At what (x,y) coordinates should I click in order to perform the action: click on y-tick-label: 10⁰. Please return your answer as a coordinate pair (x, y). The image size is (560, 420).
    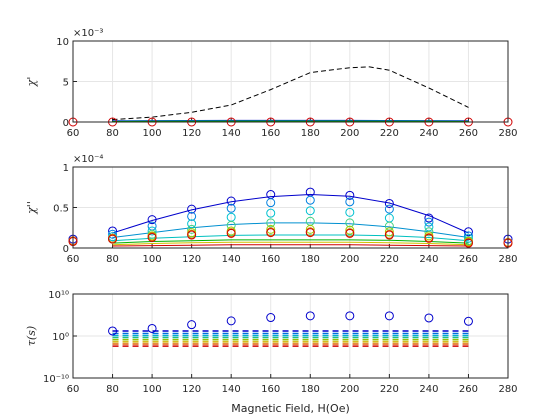
    Looking at the image, I should click on (60, 337).